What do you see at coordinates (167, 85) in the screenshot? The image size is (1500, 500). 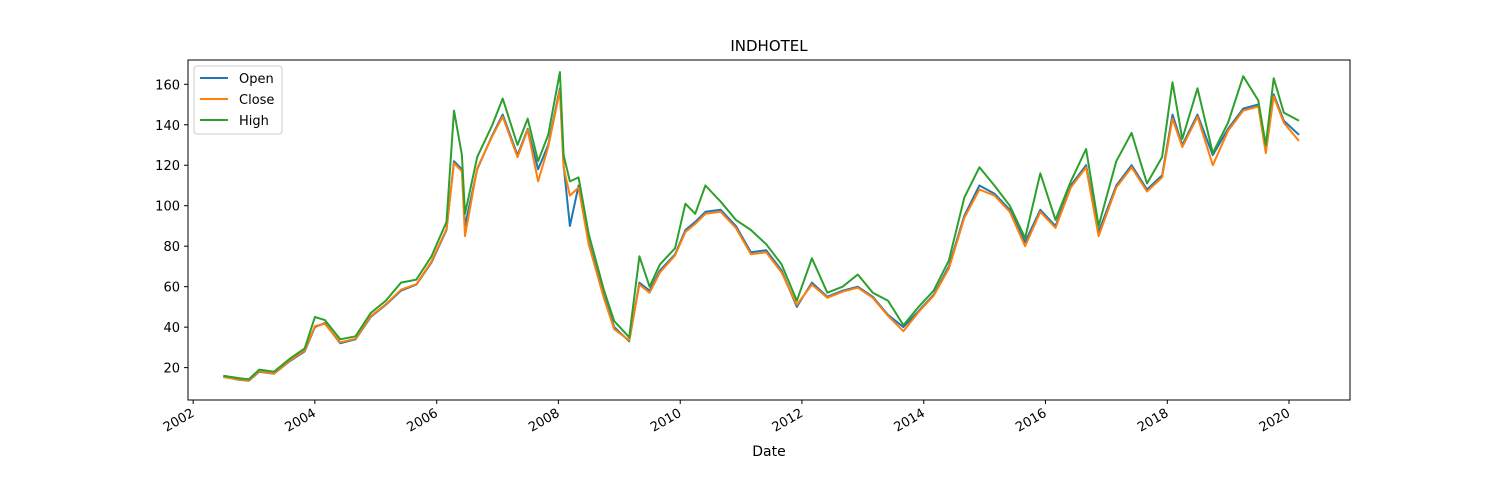 I see `y-tick-label: 160` at bounding box center [167, 85].